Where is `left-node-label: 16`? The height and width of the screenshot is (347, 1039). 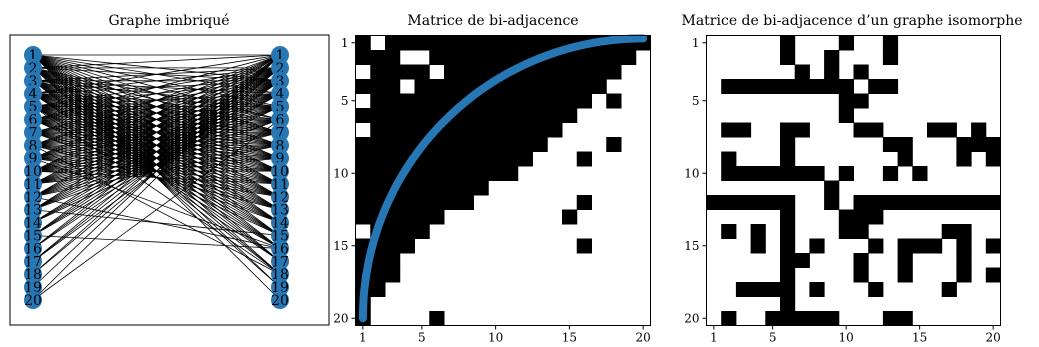 left-node-label: 16 is located at coordinates (33, 249).